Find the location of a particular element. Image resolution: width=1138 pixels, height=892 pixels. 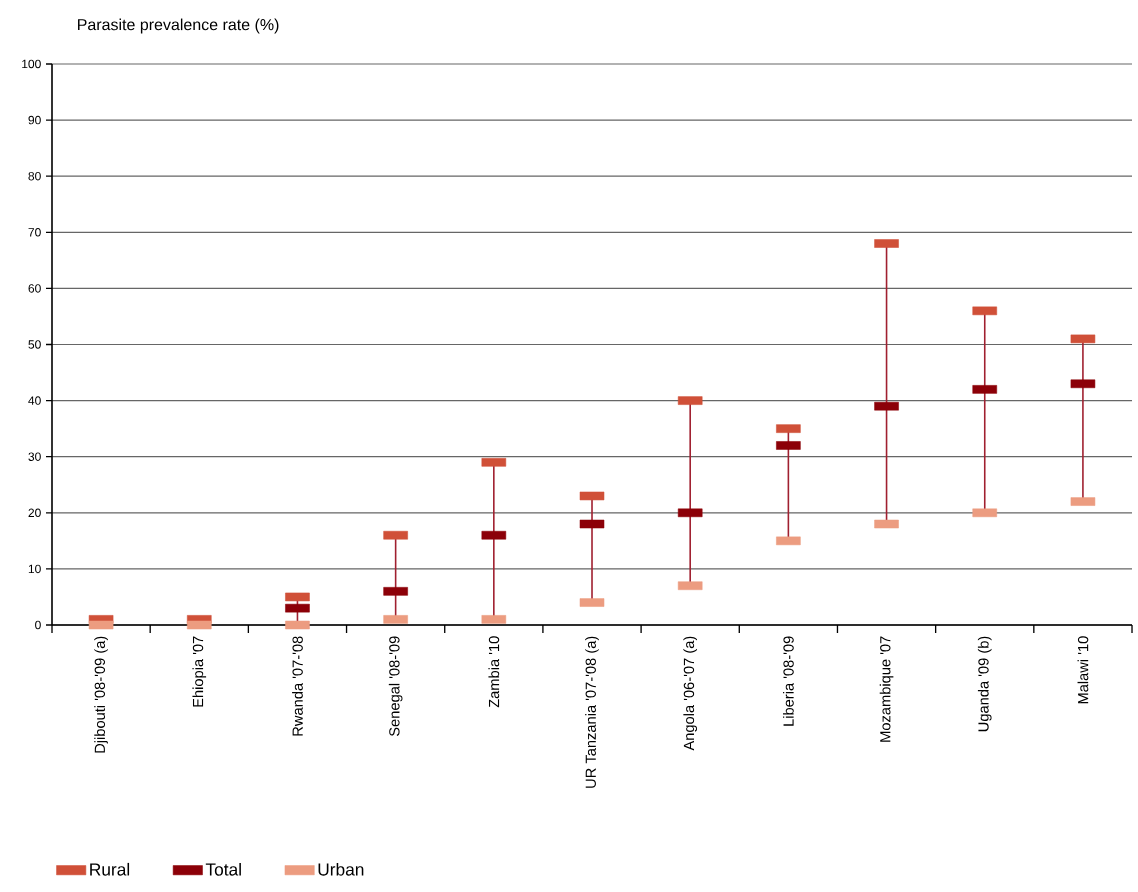

y-tick-label: 60 is located at coordinates (34, 288).